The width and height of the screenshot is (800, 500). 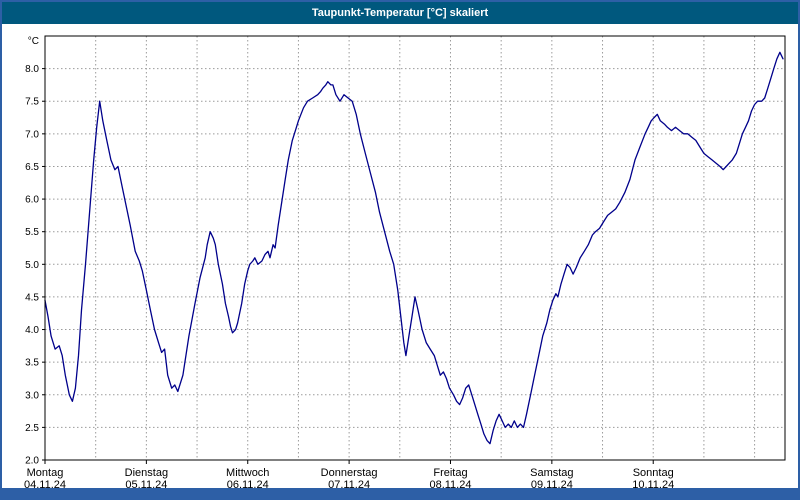 I want to click on y-axis-label: 3.0, so click(x=32, y=395).